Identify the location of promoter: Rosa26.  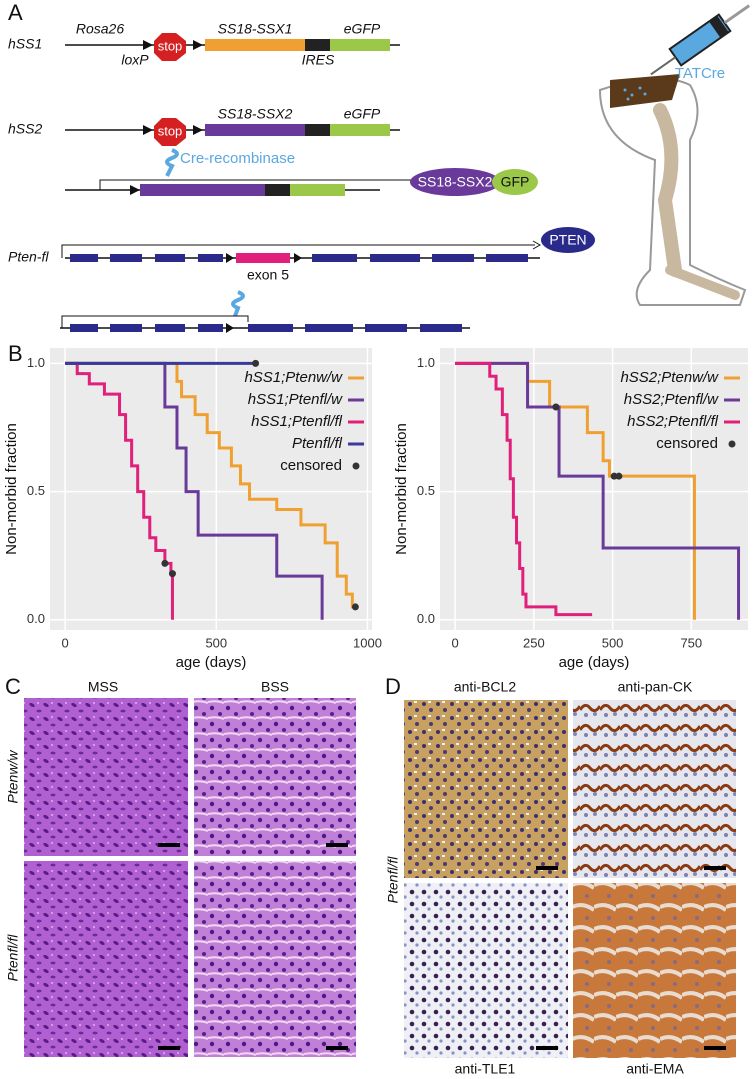
(100, 29).